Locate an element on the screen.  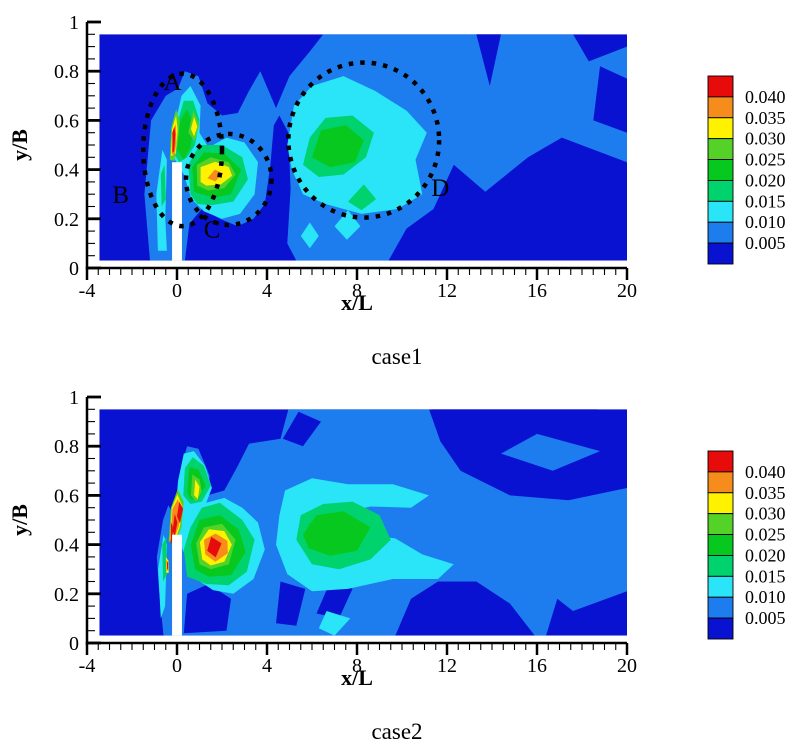
region-label-C: C is located at coordinates (212, 230).